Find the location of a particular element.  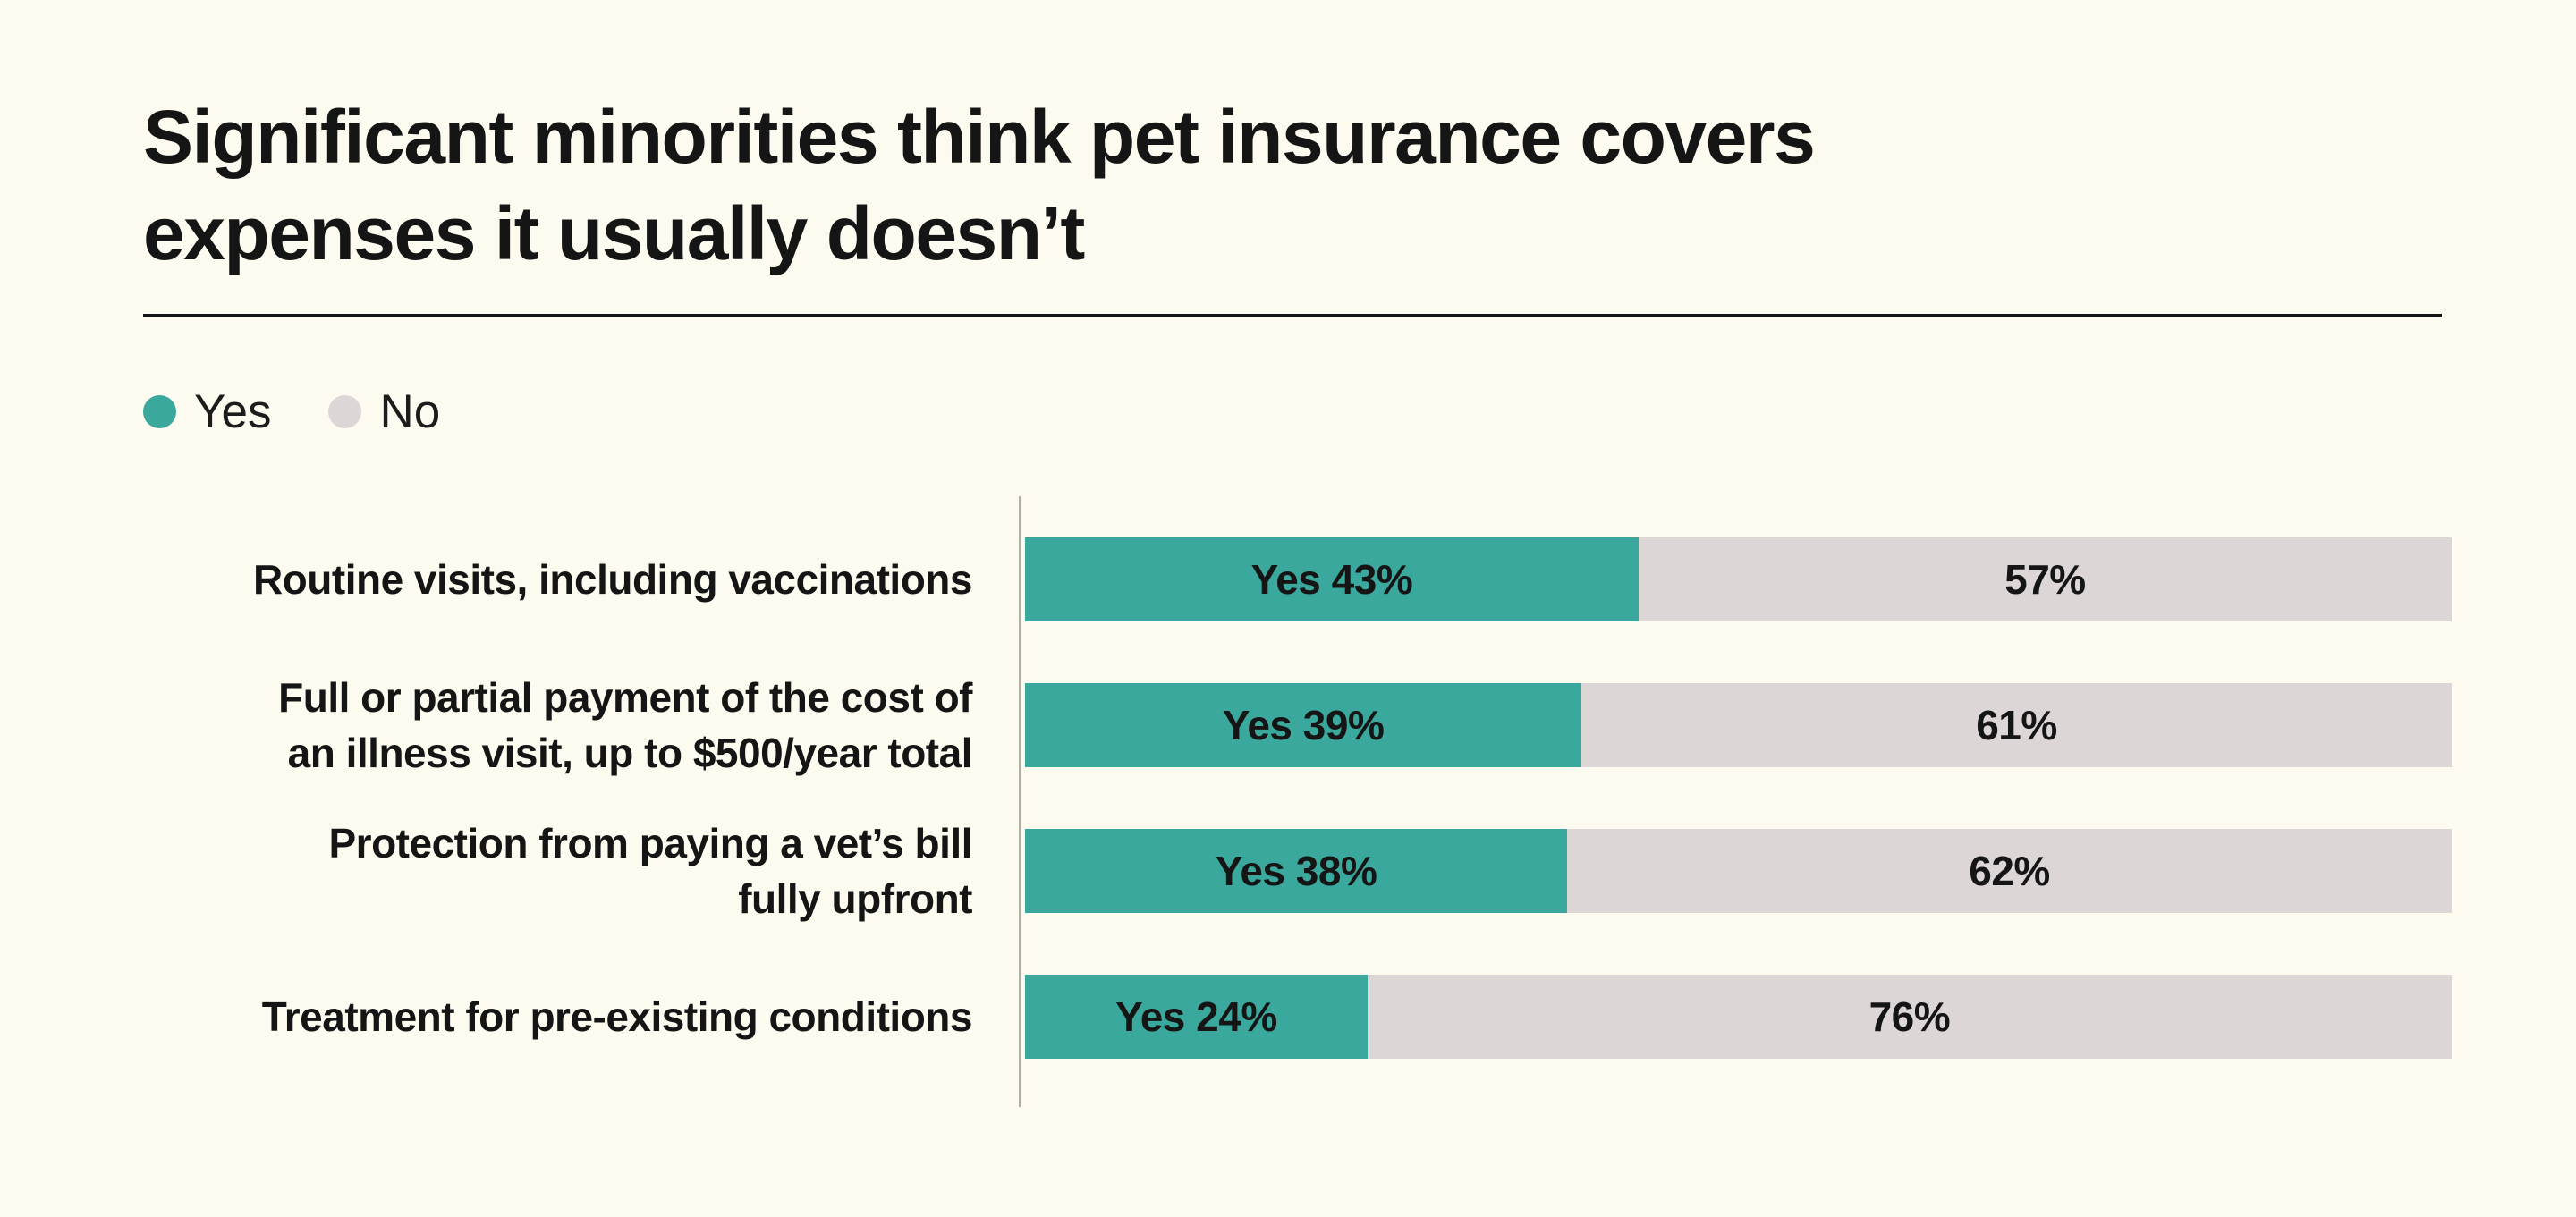

bar-segment-no: 76% is located at coordinates (1909, 1017).